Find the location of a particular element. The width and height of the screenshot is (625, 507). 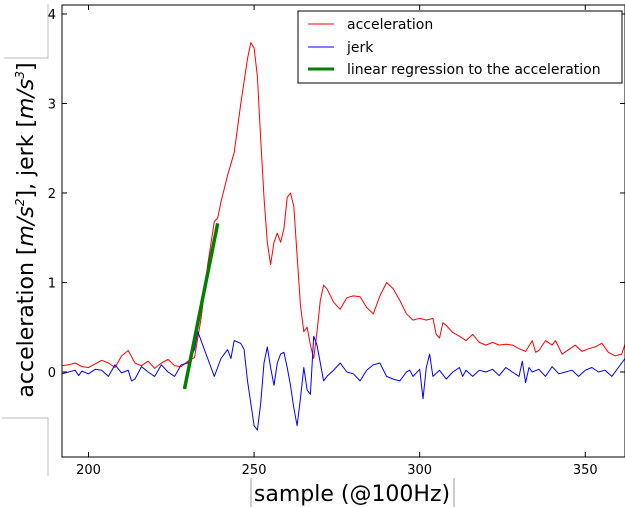

x-tick-label: 250 is located at coordinates (254, 470).